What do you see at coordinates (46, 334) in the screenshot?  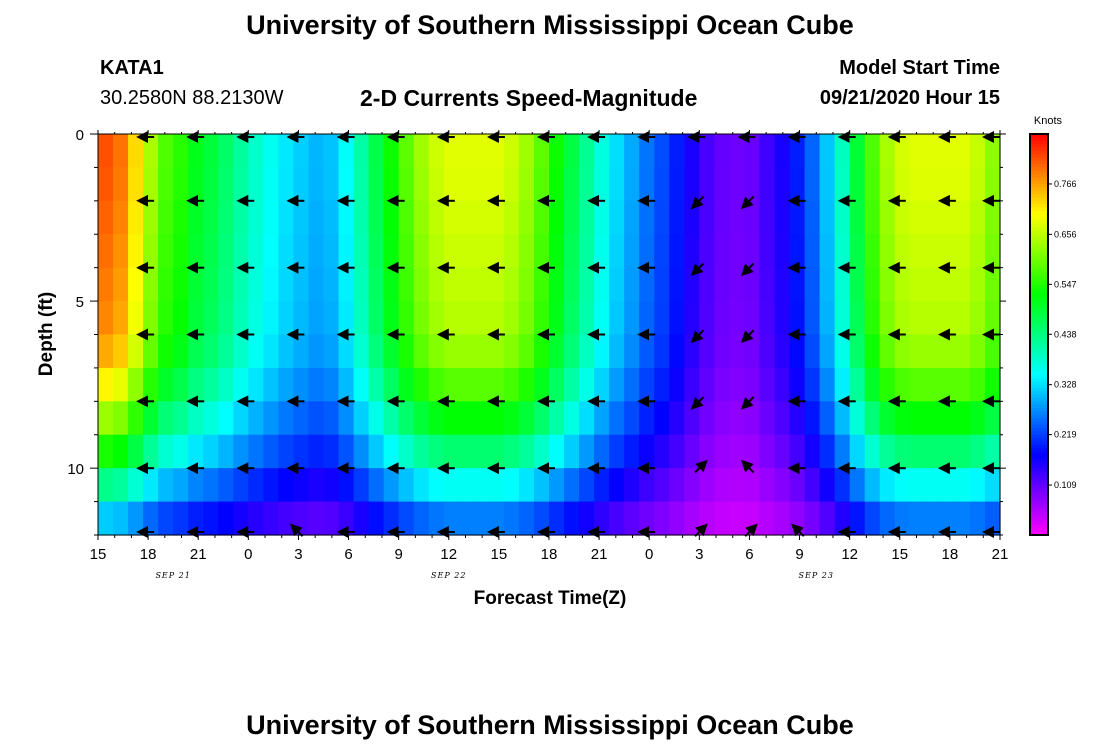 I see `y-axis-label: Depth (ft)` at bounding box center [46, 334].